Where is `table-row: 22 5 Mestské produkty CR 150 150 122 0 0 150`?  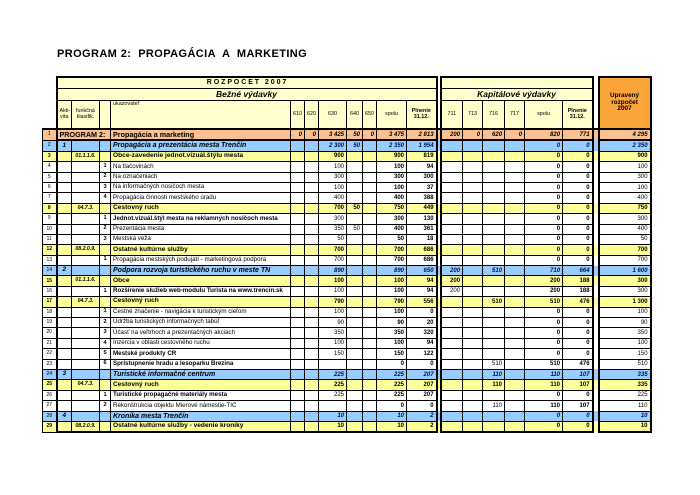 table-row: 22 5 Mestské produkty CR 150 150 122 0 0 150 is located at coordinates (347, 354).